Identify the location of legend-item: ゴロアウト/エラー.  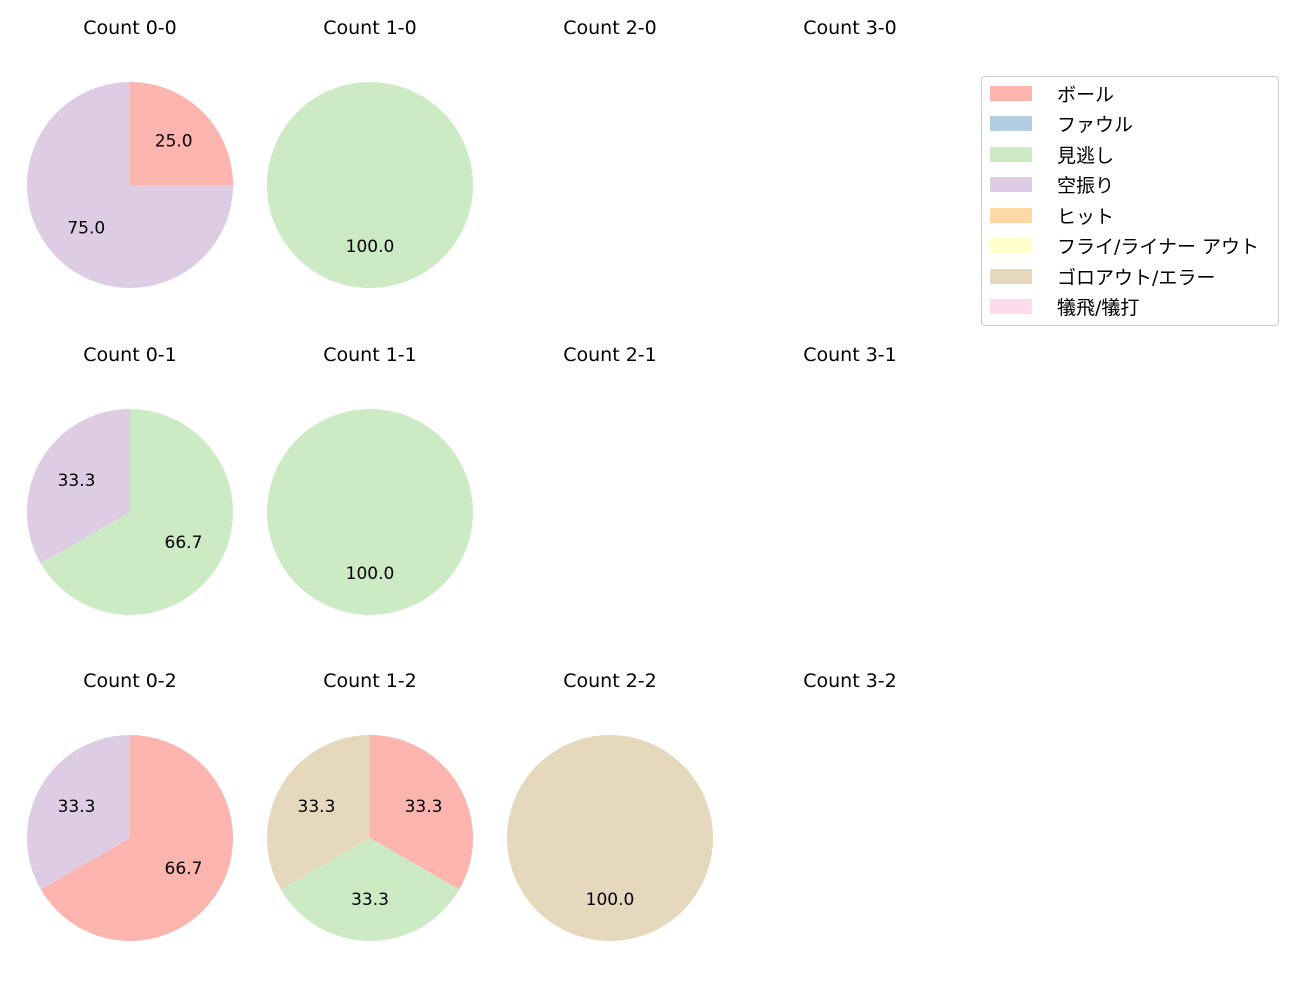
(1103, 276).